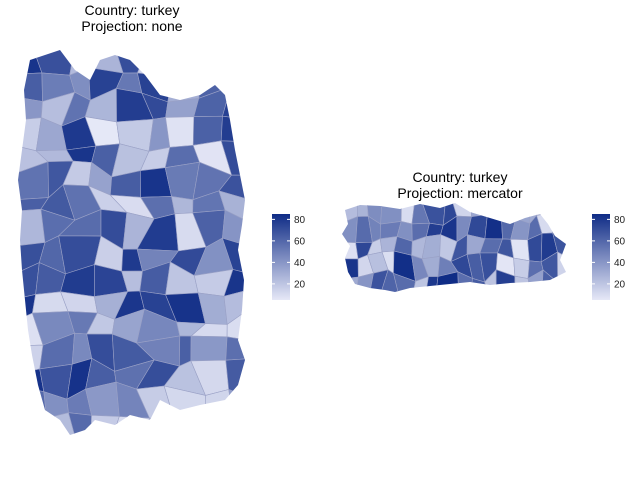 The width and height of the screenshot is (640, 480). I want to click on map-title-mercator: Country: turkey Projection: mercator, so click(460, 185).